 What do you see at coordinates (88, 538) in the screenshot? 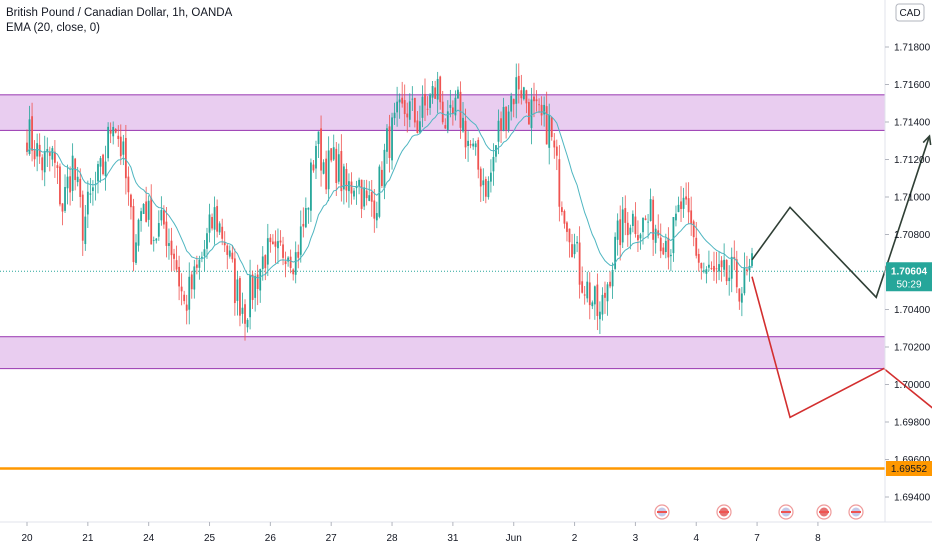
I see `time-tick-label: 21` at bounding box center [88, 538].